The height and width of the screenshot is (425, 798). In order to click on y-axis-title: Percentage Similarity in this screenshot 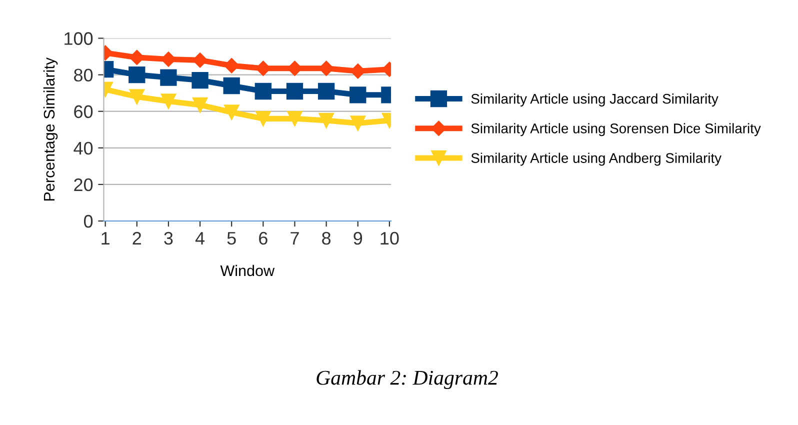, I will do `click(50, 129)`.